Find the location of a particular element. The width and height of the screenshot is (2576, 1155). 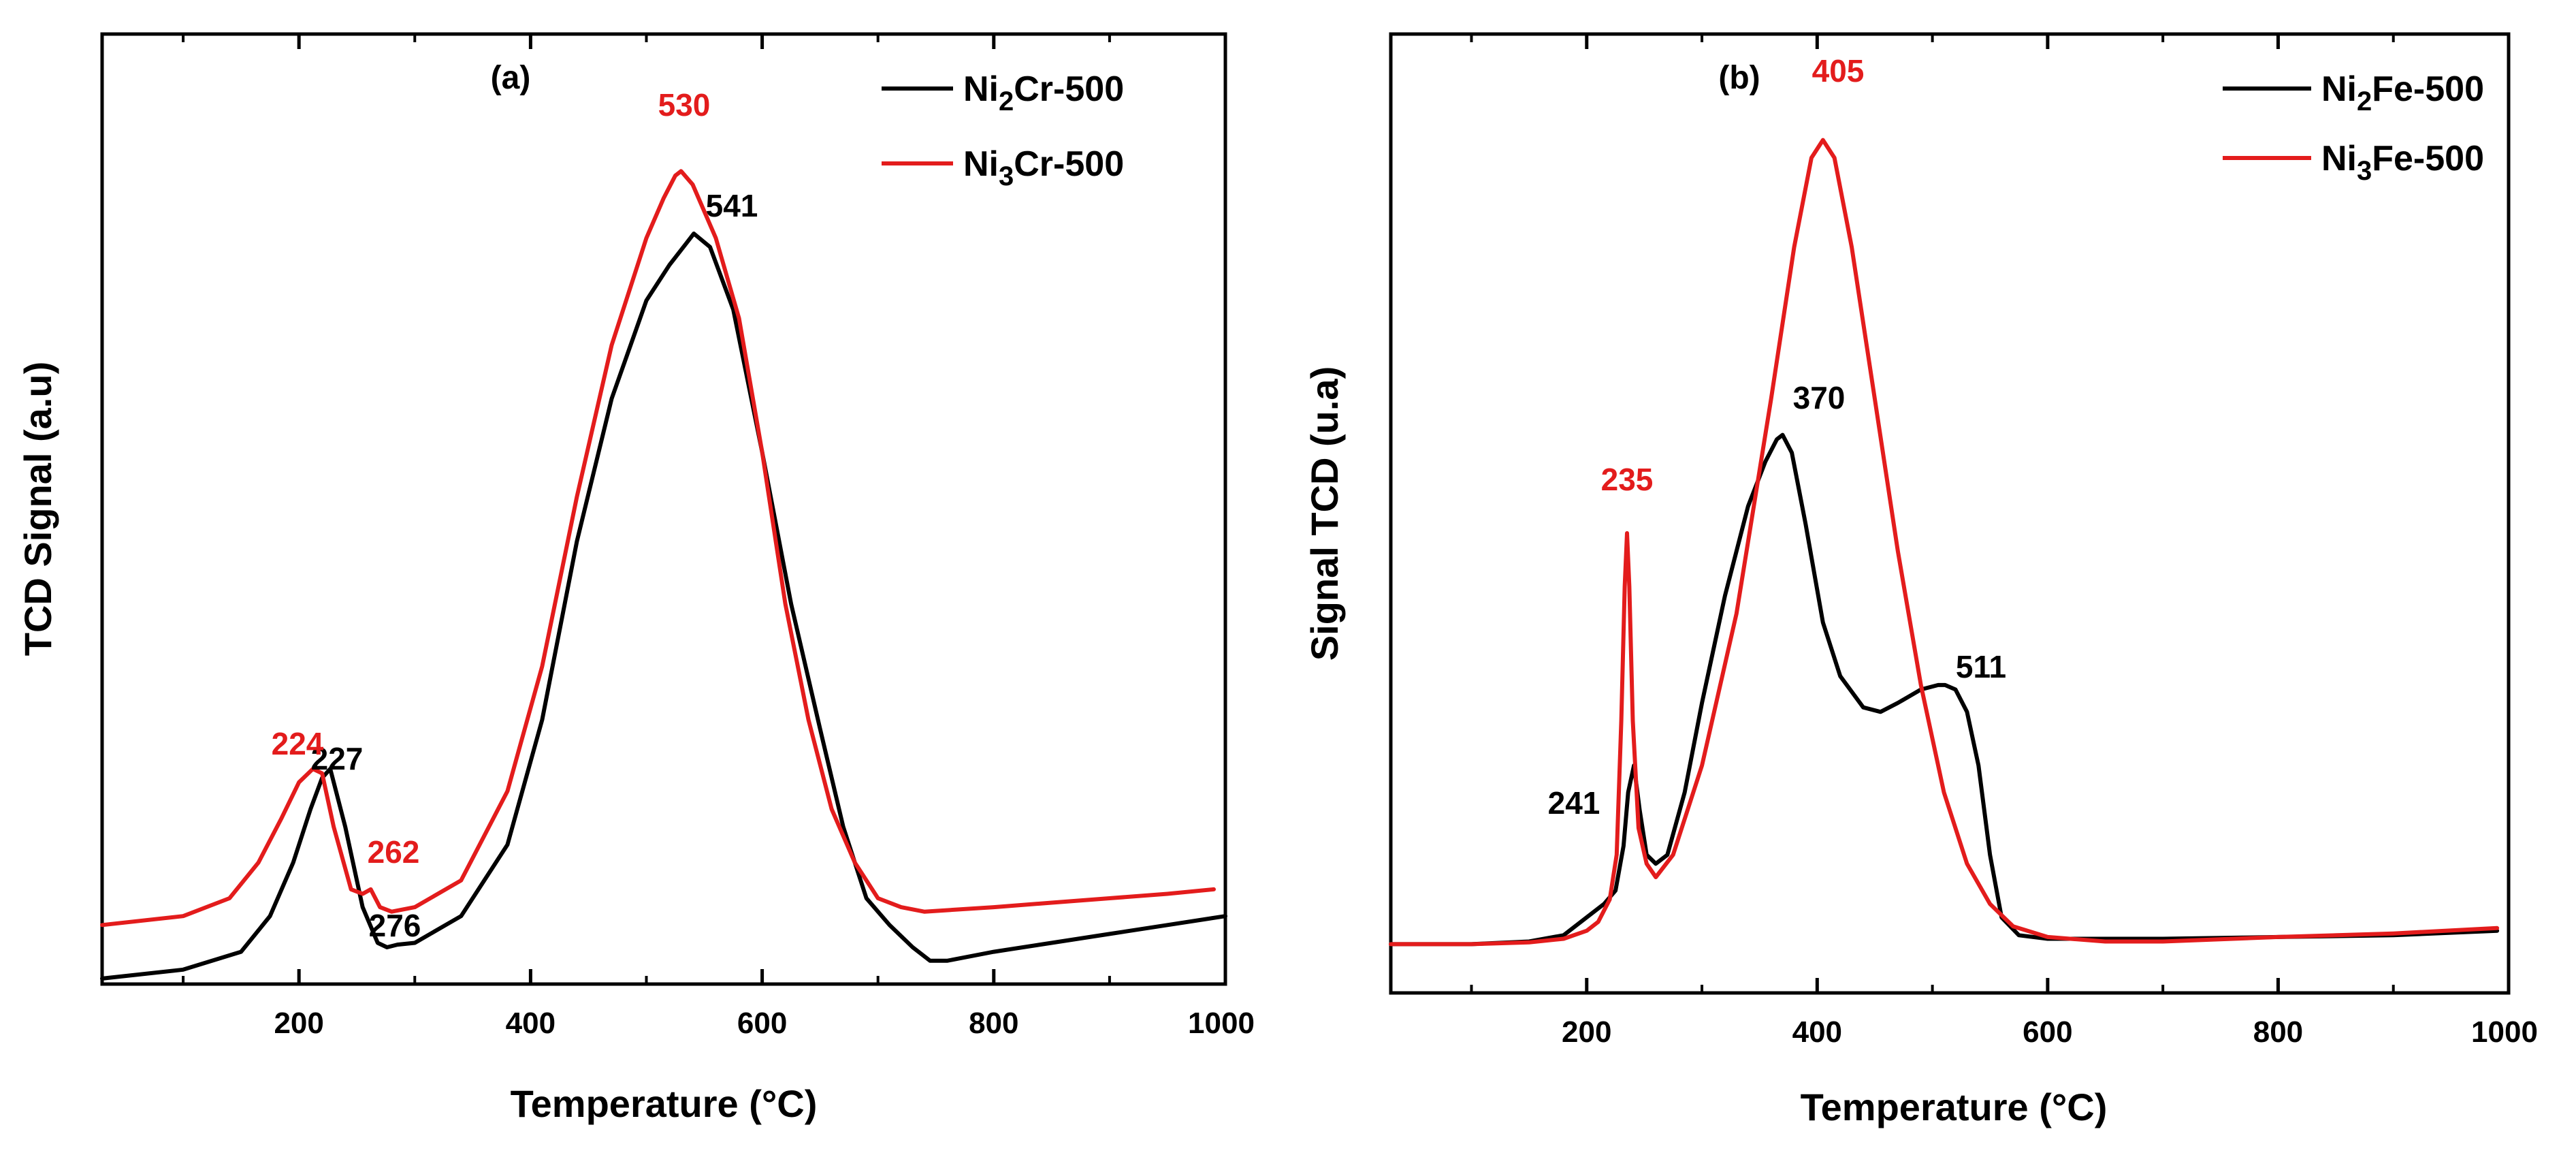

panel-a-x-tick-label: 1000 is located at coordinates (1222, 1023).